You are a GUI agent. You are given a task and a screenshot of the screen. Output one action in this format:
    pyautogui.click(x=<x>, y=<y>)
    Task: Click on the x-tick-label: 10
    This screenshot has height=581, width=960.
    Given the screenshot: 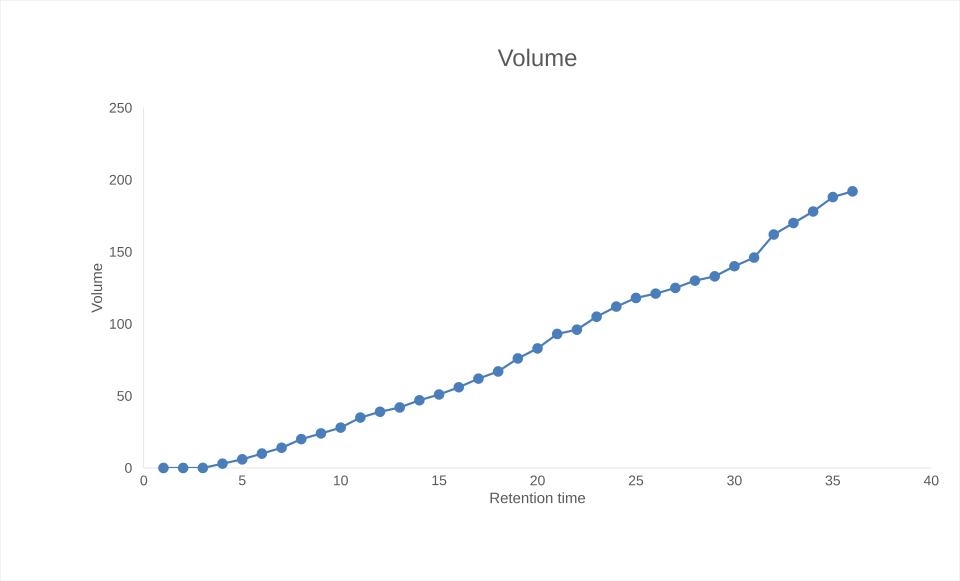 What is the action you would take?
    pyautogui.click(x=341, y=481)
    